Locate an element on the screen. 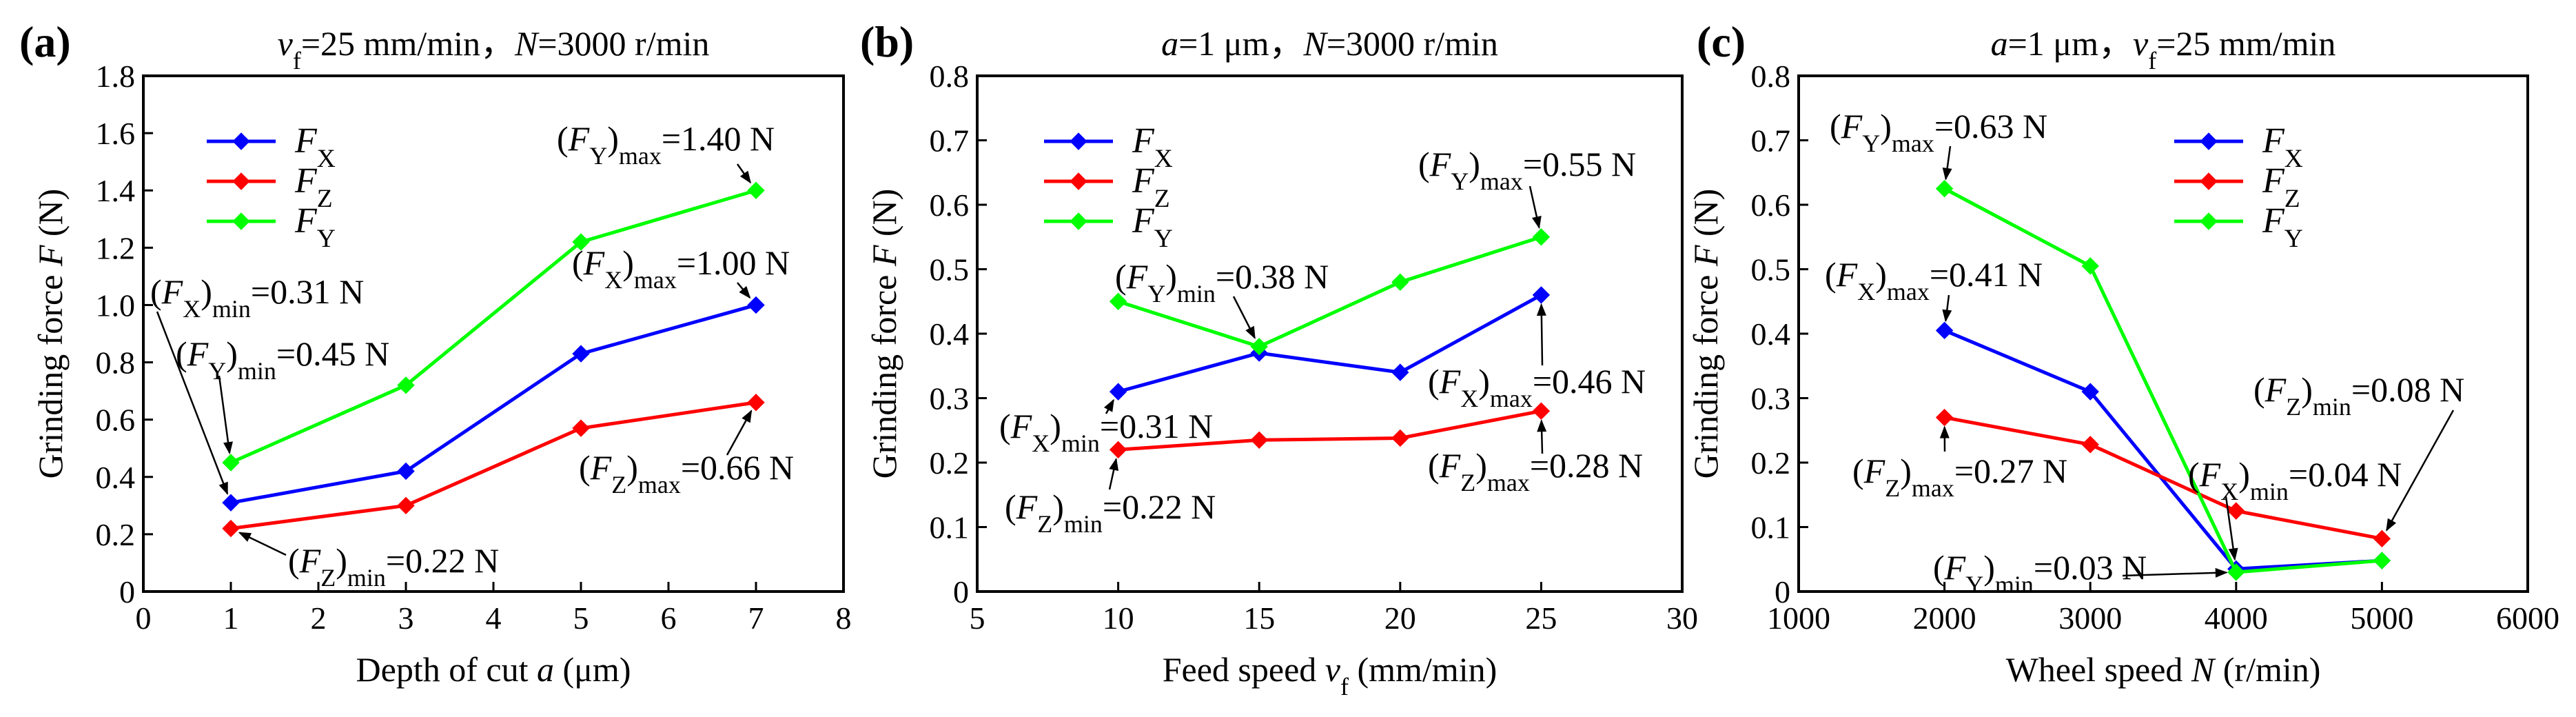 The height and width of the screenshot is (717, 2576). x-tick-label: 3000 is located at coordinates (2090, 618).